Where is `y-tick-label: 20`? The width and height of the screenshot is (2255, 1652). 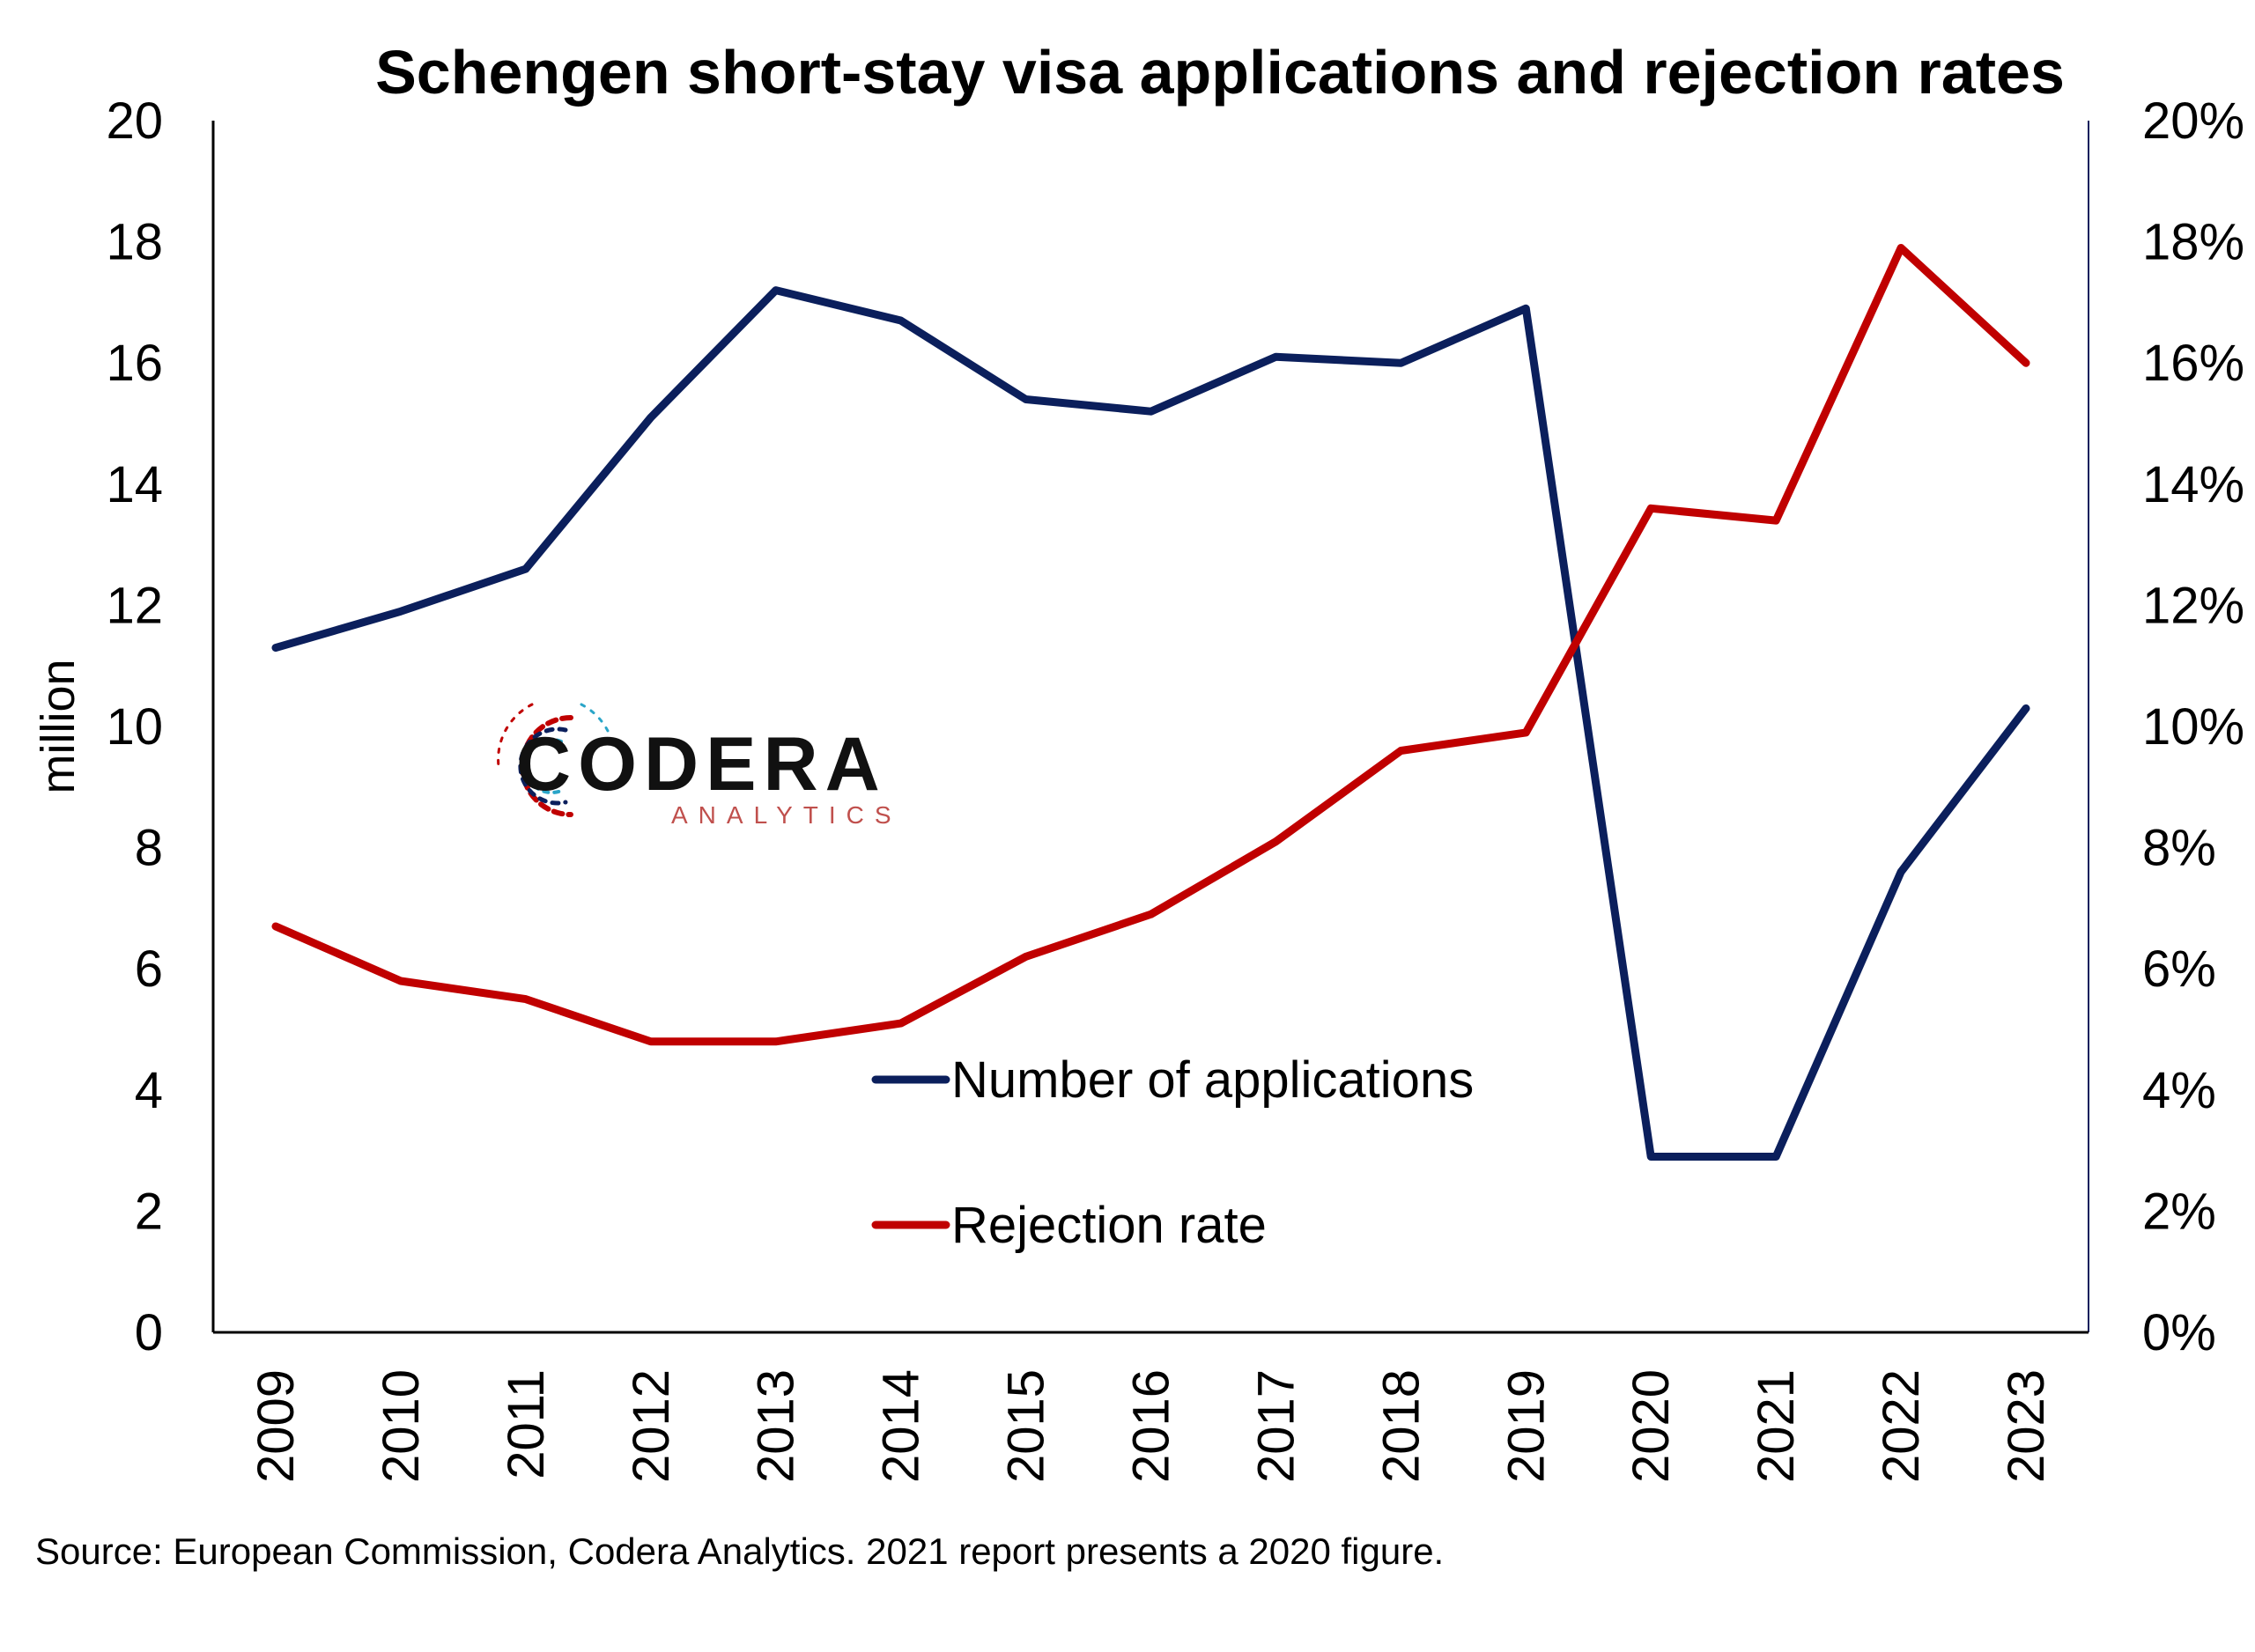 y-tick-label: 20 is located at coordinates (134, 121).